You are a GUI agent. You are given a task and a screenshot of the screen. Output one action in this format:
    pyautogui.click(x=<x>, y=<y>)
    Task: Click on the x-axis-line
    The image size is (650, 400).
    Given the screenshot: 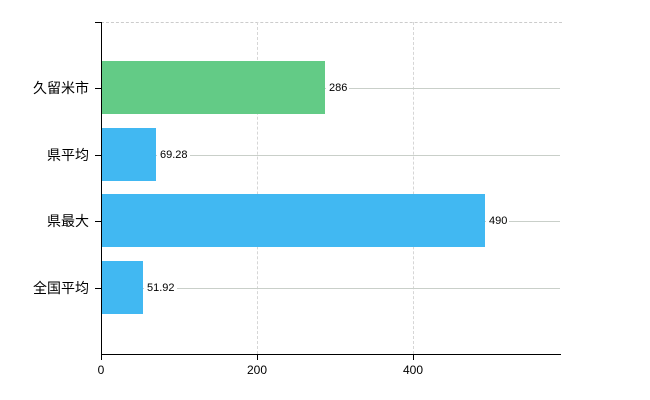 What is the action you would take?
    pyautogui.click(x=331, y=354)
    